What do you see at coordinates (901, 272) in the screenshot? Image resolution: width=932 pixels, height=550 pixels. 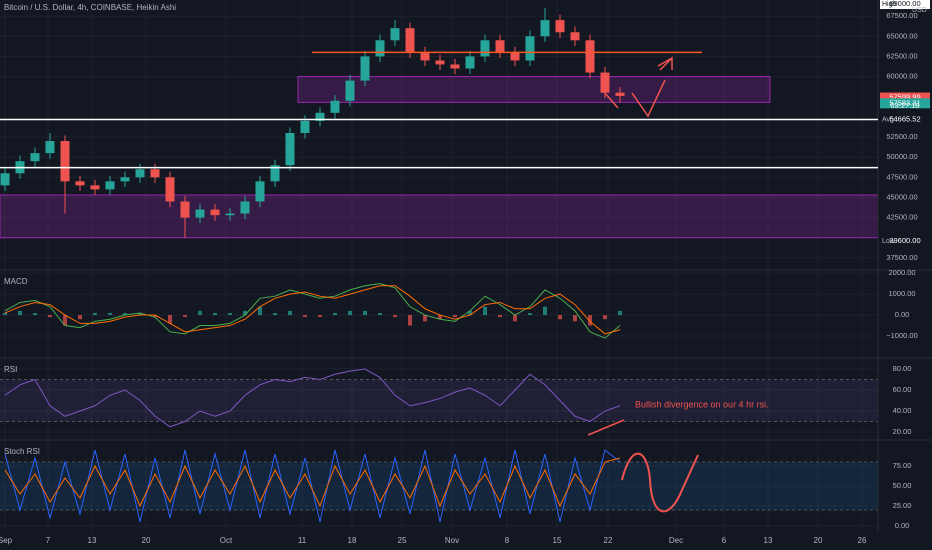 I see `y-tick-label: 2000.00` at bounding box center [901, 272].